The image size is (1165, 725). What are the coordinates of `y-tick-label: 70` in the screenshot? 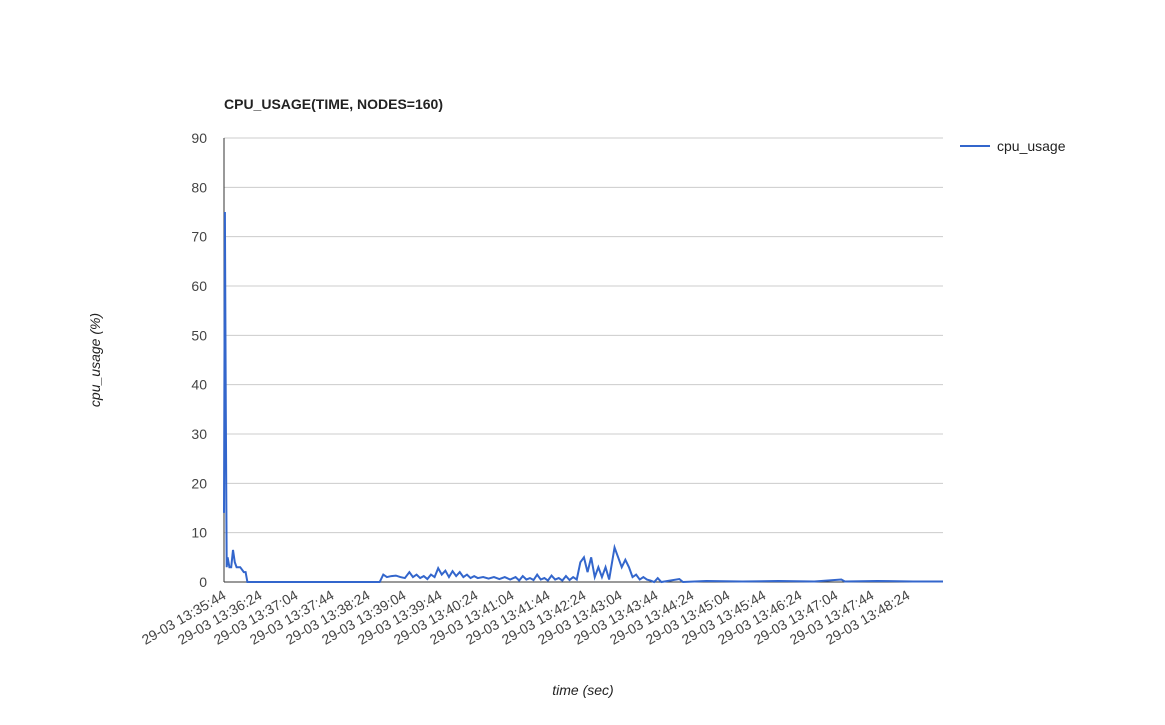 It's located at (199, 237).